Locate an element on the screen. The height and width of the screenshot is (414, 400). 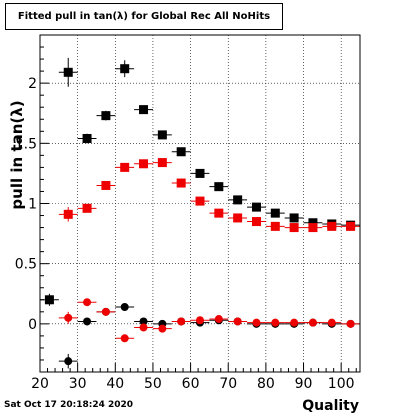
y-tick-label: 0.5 is located at coordinates (26, 265).